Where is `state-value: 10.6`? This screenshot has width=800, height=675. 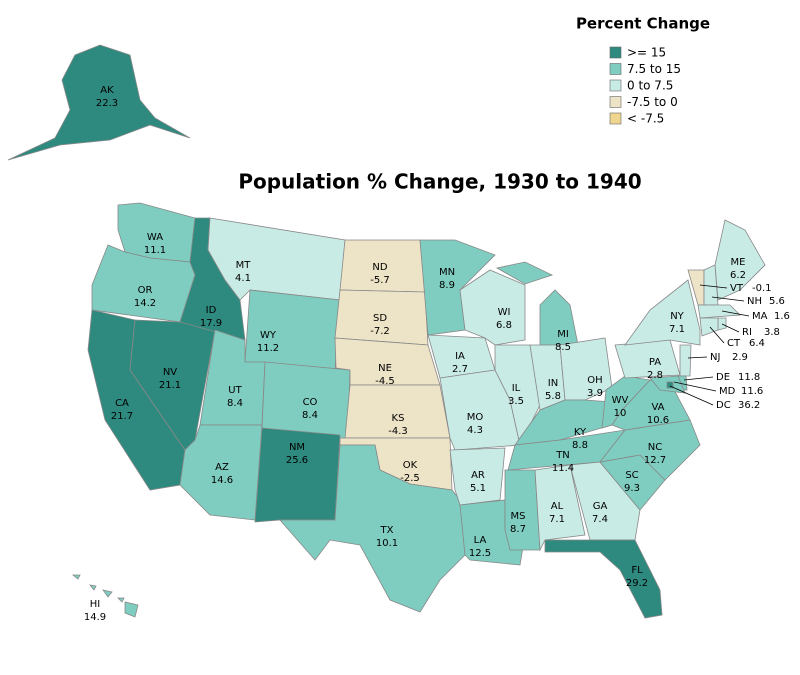
state-value: 10.6 is located at coordinates (658, 420).